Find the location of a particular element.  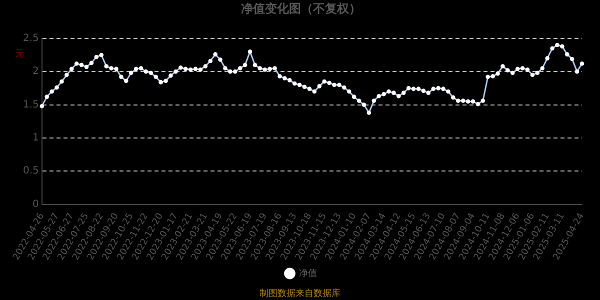

y-tick-label: 0 is located at coordinates (35, 204).